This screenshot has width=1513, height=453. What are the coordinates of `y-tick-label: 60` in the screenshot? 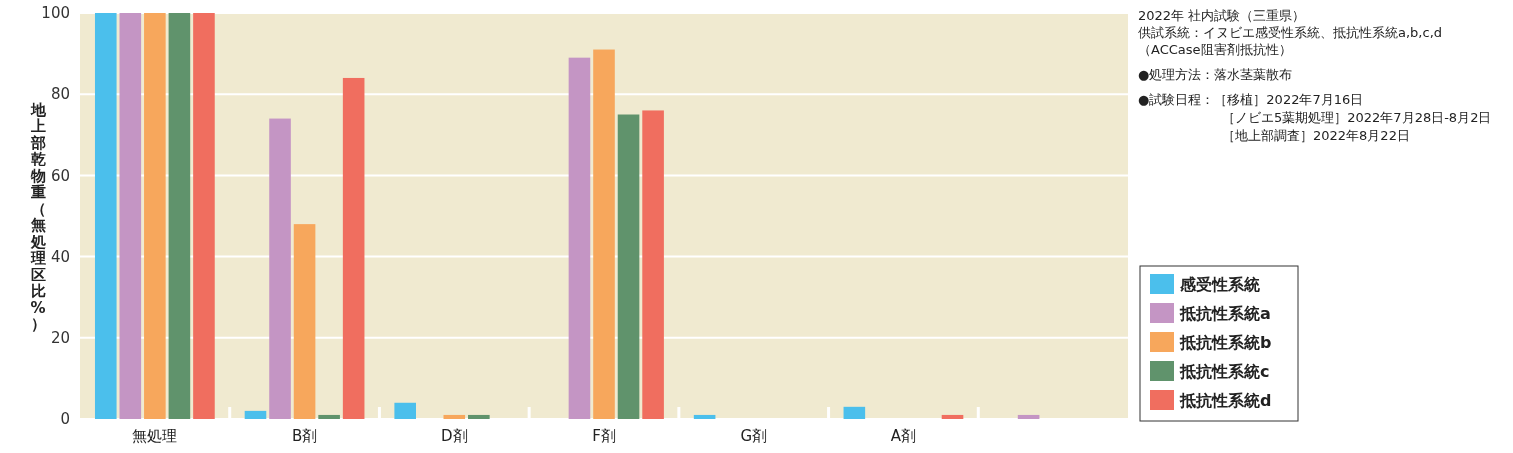 It's located at (60, 175).